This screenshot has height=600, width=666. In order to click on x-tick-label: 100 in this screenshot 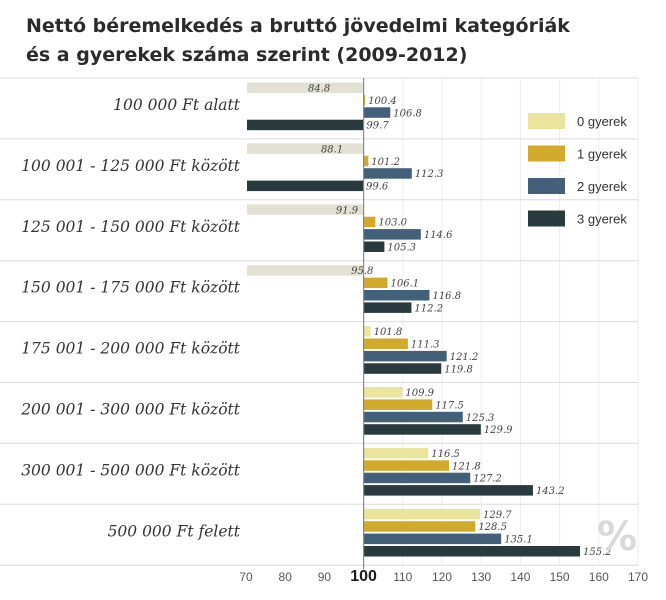, I will do `click(363, 576)`.